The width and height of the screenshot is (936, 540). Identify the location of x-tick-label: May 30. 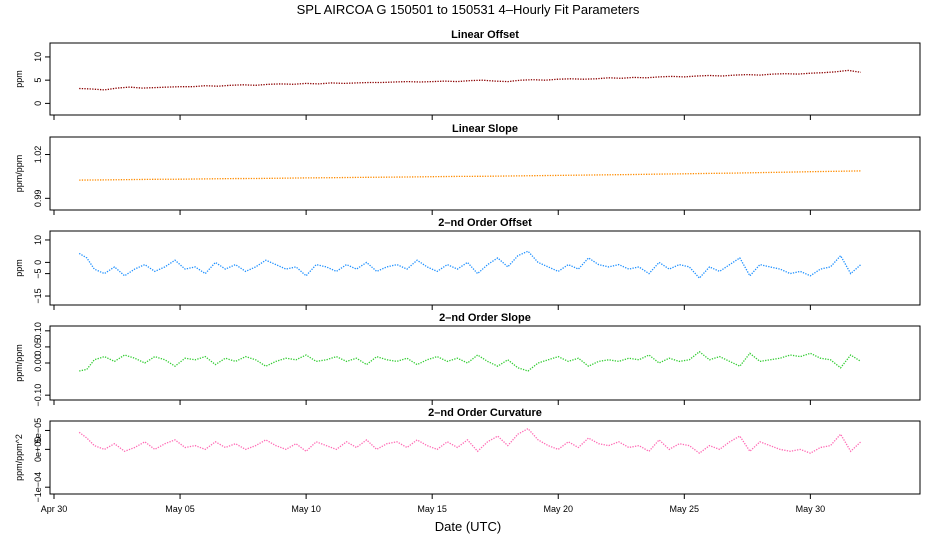
(811, 509).